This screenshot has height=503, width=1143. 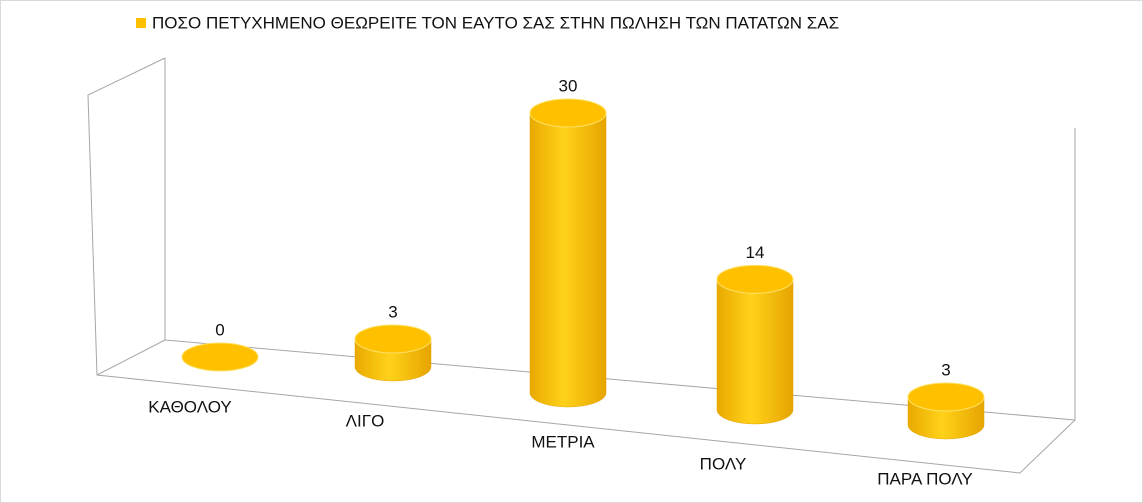 I want to click on data-label: 0, so click(x=219, y=329).